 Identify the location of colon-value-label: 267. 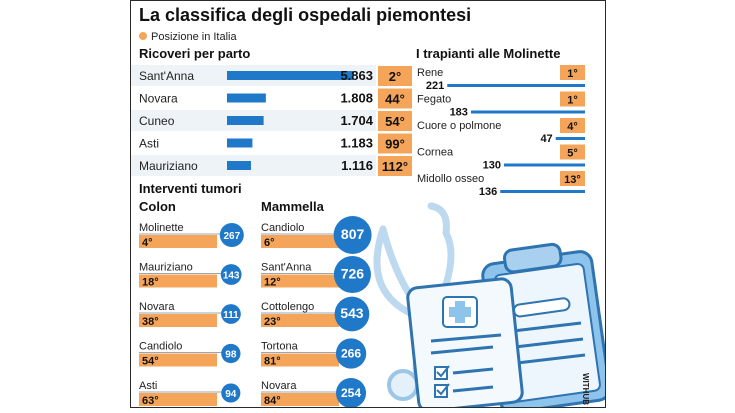
(231, 236).